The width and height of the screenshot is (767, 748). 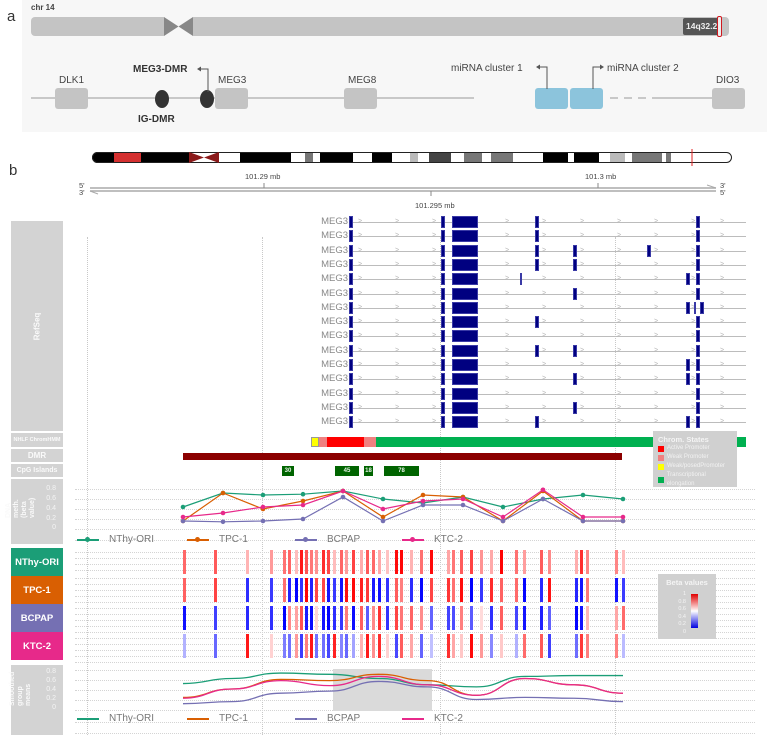 What do you see at coordinates (551, 98) in the screenshot?
I see `mirna-cluster-1-box` at bounding box center [551, 98].